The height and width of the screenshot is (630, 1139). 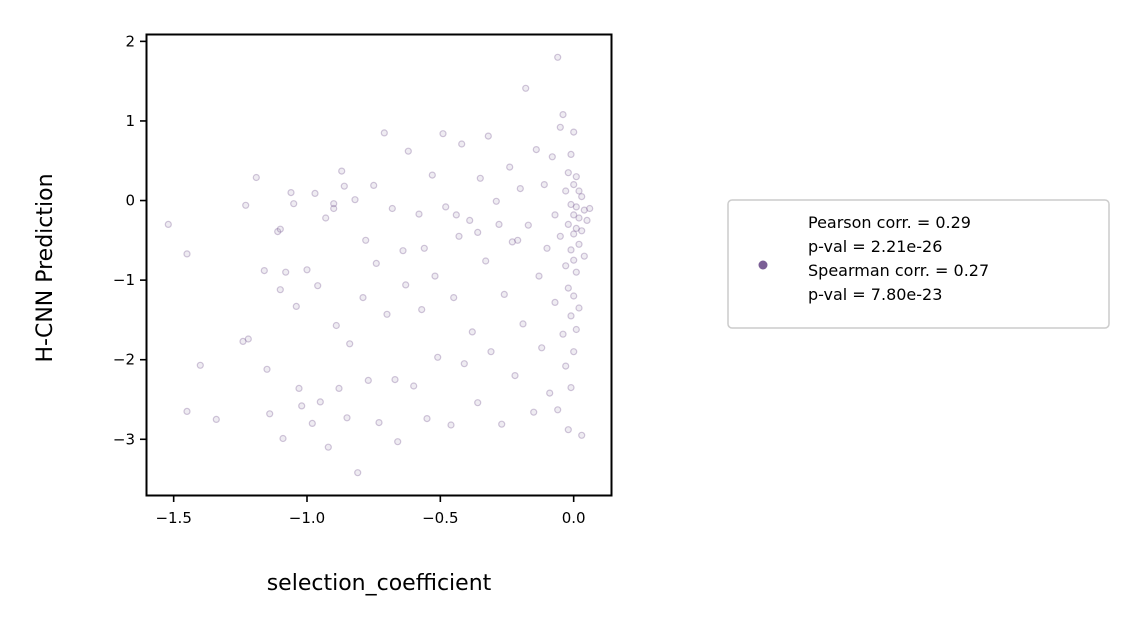 I want to click on x-axis: −1.5 −1.0 −0.5 0.0, so click(x=370, y=511).